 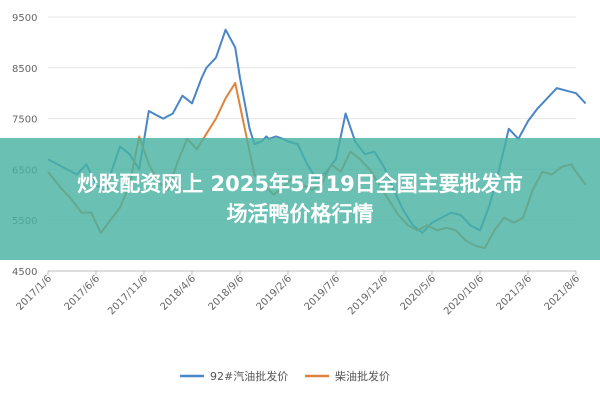 What do you see at coordinates (368, 295) in the screenshot?
I see `x-tick-label: 2019/12/6` at bounding box center [368, 295].